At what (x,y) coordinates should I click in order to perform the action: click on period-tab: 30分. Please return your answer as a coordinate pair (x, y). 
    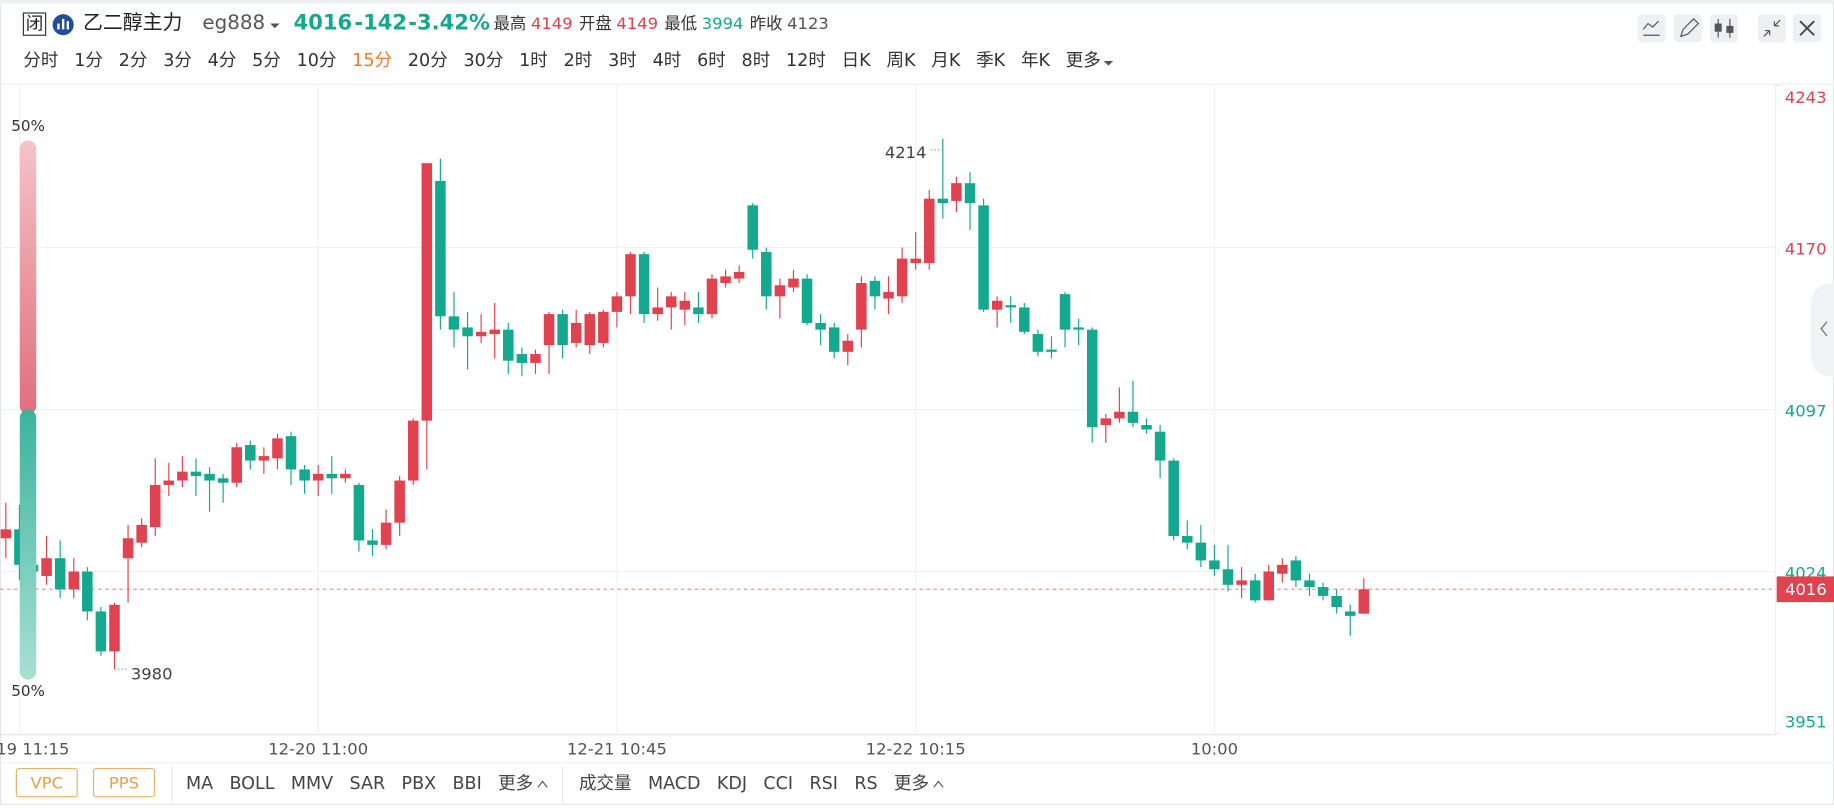
    Looking at the image, I should click on (484, 61).